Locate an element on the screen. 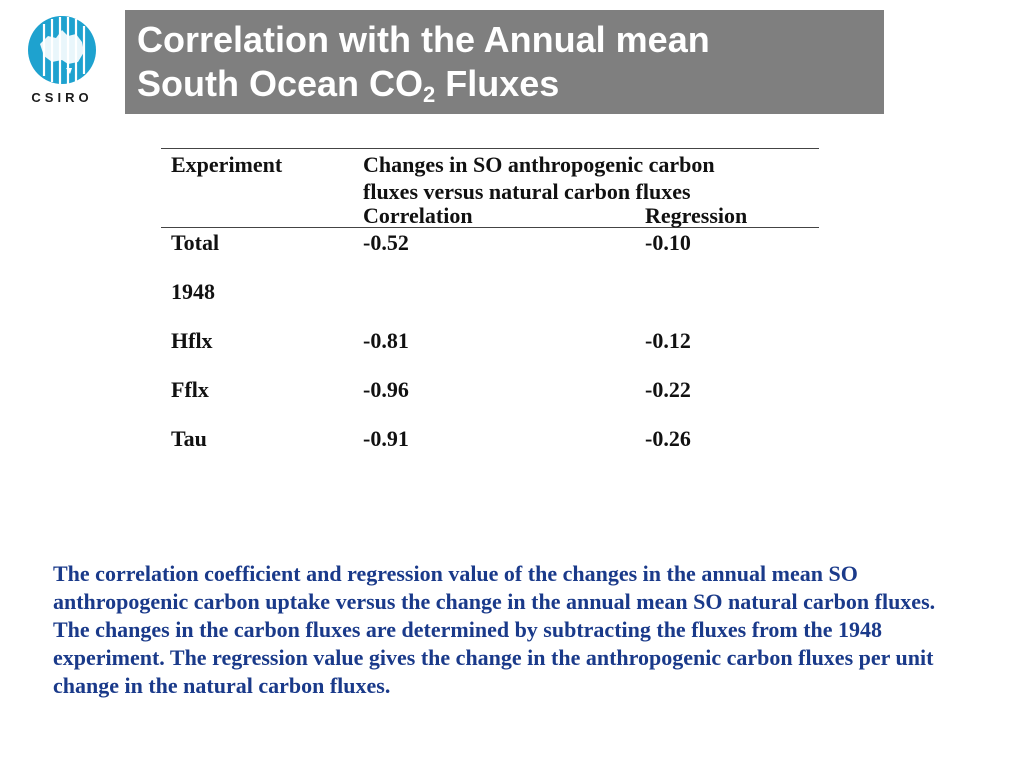  regression-cell is located at coordinates (727, 301).